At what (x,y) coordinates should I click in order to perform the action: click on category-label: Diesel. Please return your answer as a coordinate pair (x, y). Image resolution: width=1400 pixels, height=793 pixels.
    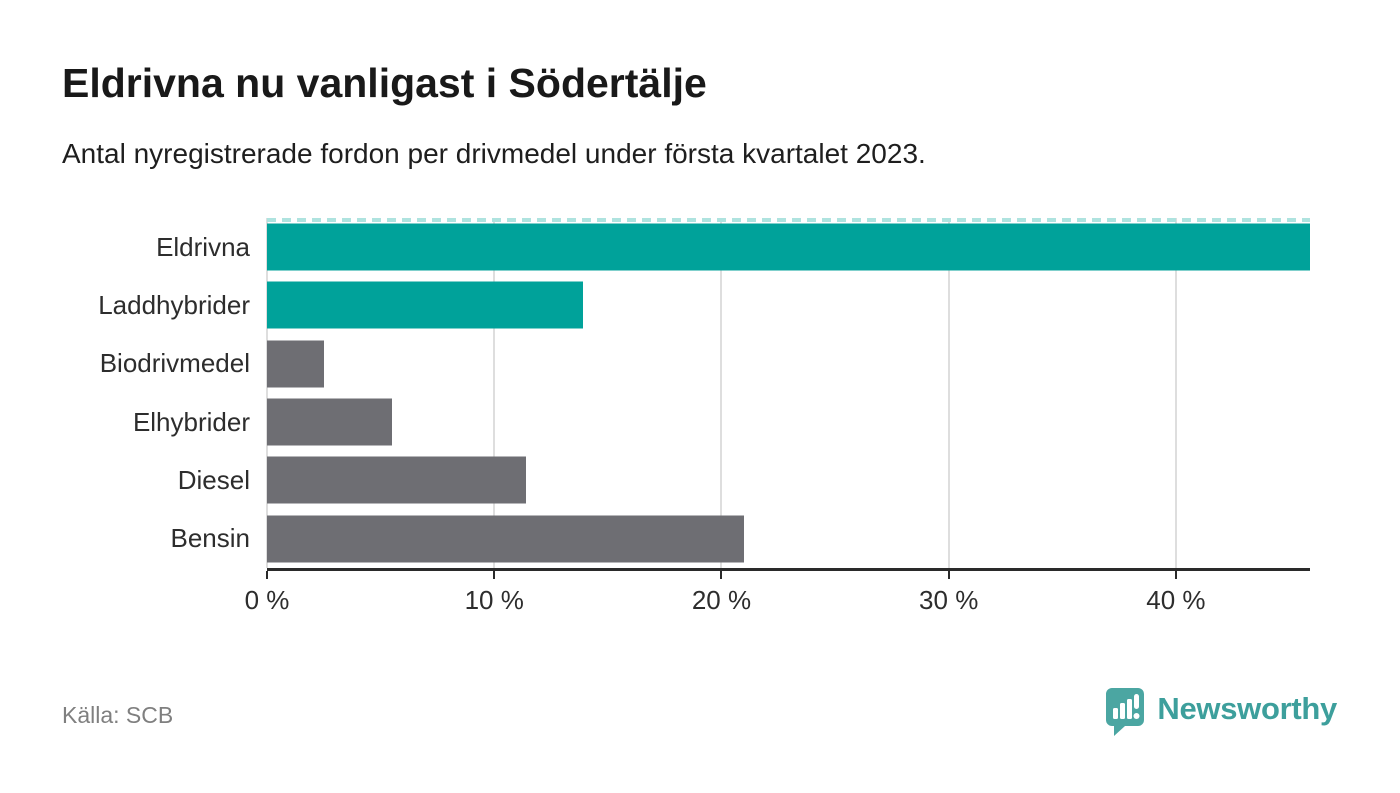
    Looking at the image, I should click on (213, 479).